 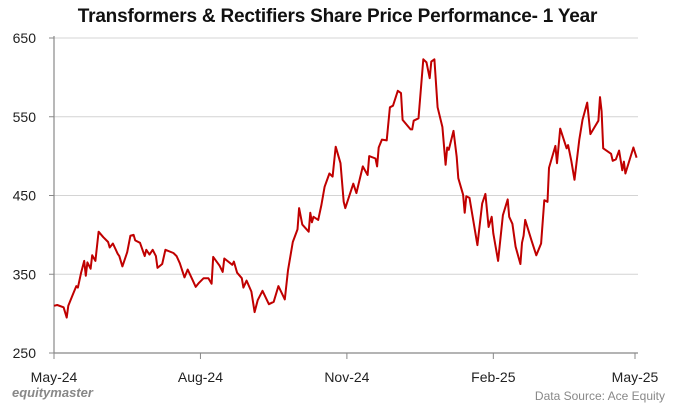 I want to click on y-tick-label: 450, so click(x=25, y=196).